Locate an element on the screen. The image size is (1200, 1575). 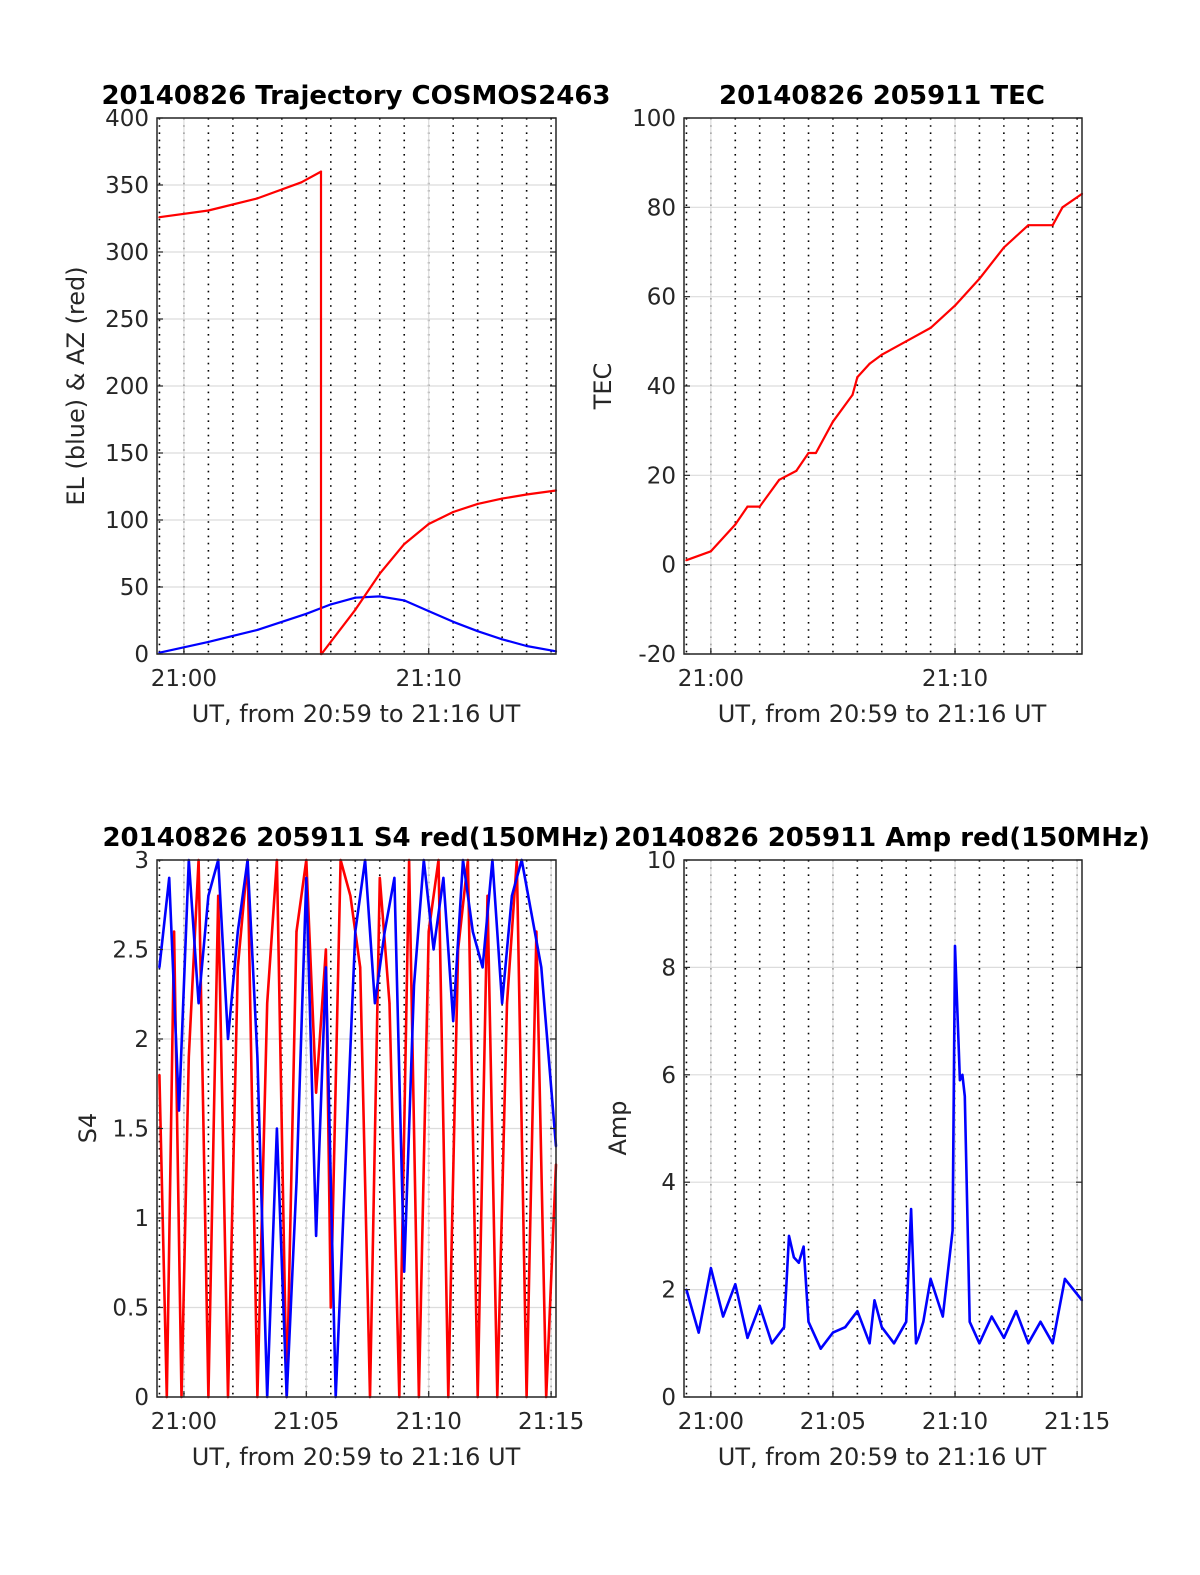
series-line-az is located at coordinates (358, 413).